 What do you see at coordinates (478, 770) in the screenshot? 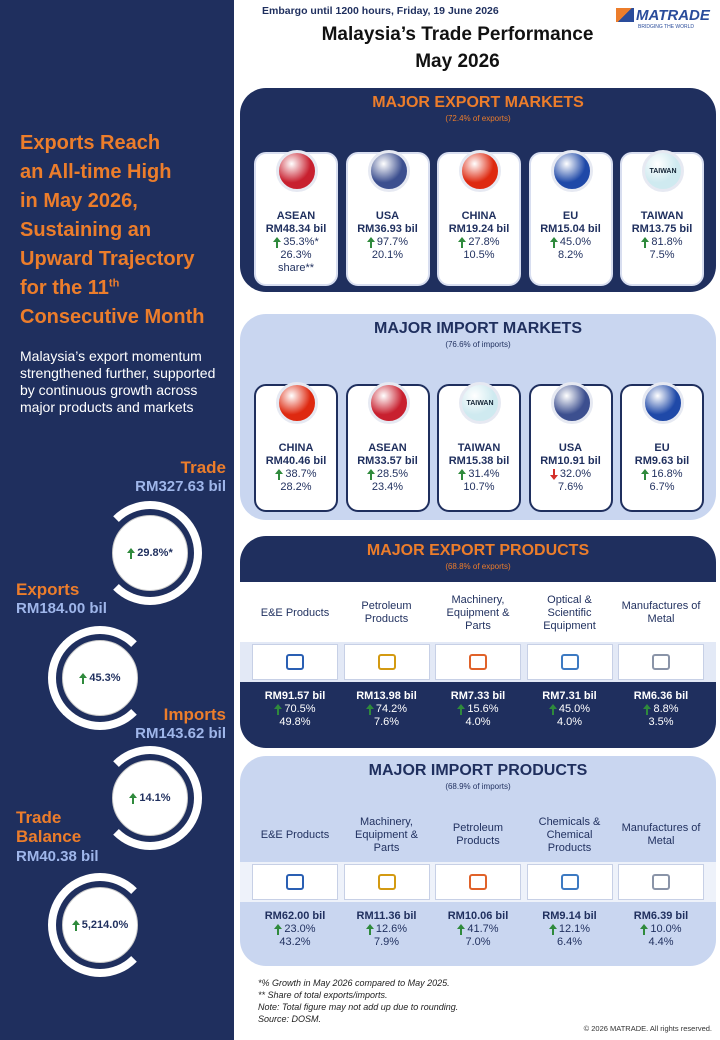
I see `section-title: MAJOR IMPORT PRODUCTS` at bounding box center [478, 770].